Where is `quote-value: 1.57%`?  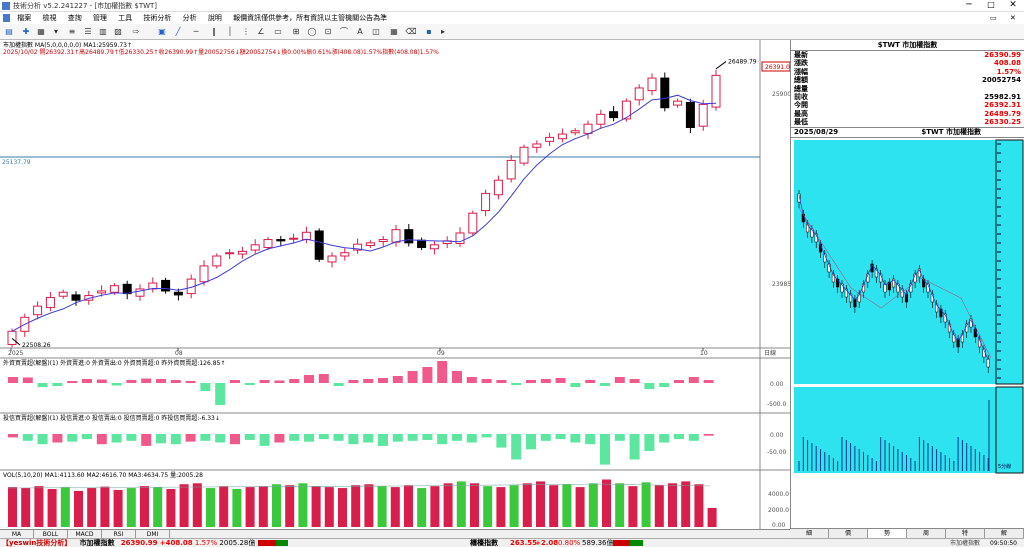
quote-value: 1.57% is located at coordinates (1008, 71).